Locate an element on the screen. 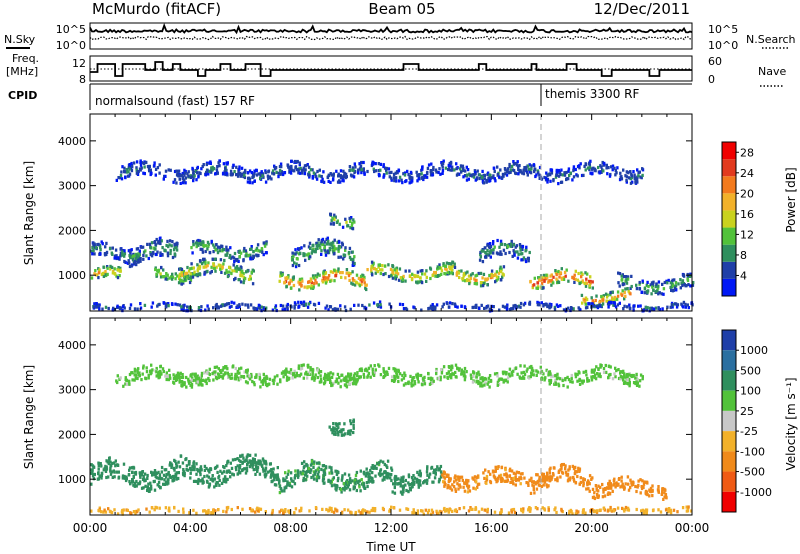  power-colorbar-tick-label: 20 is located at coordinates (747, 193).